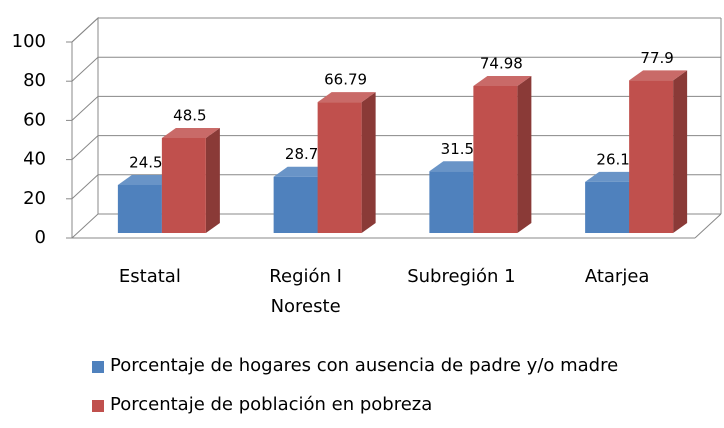 Image resolution: width=724 pixels, height=428 pixels. I want to click on x-tick-label: Región I Noreste, so click(305, 291).